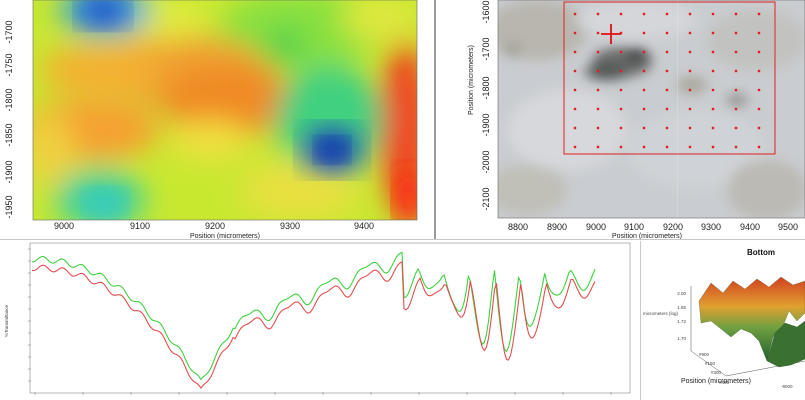  I want to click on micrograph-y-tick: -1600, so click(486, 11).